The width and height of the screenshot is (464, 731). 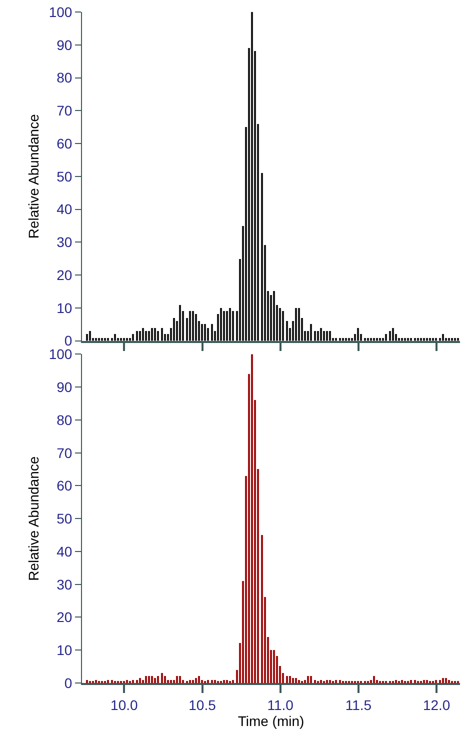 What do you see at coordinates (358, 704) in the screenshot?
I see `x-tick-label: 11.5` at bounding box center [358, 704].